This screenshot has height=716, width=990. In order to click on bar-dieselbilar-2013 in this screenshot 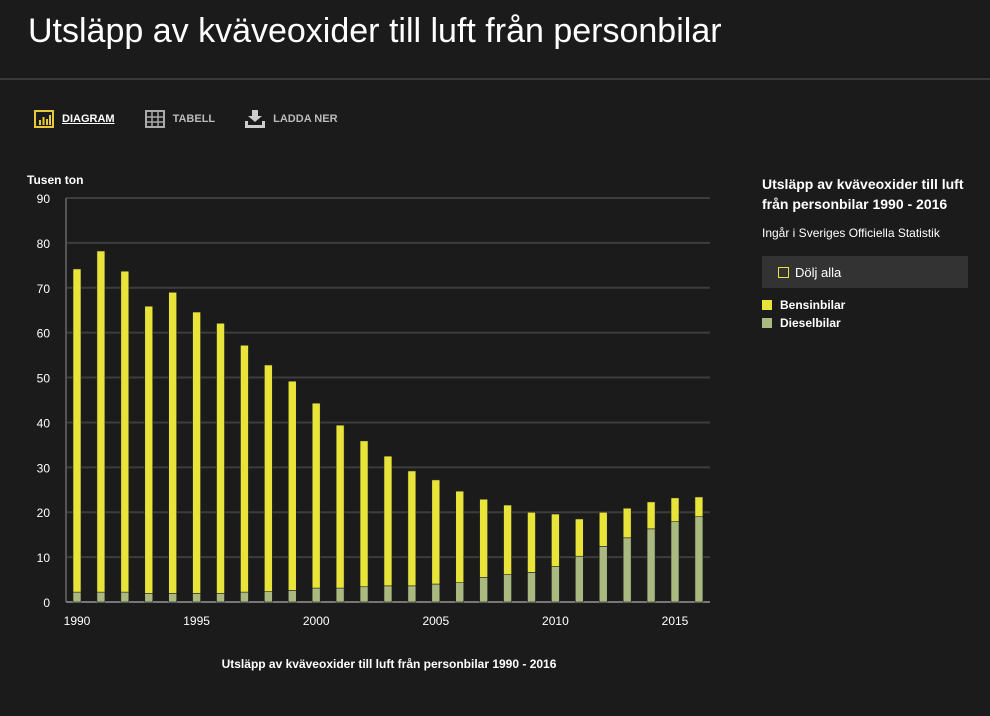, I will do `click(627, 570)`.